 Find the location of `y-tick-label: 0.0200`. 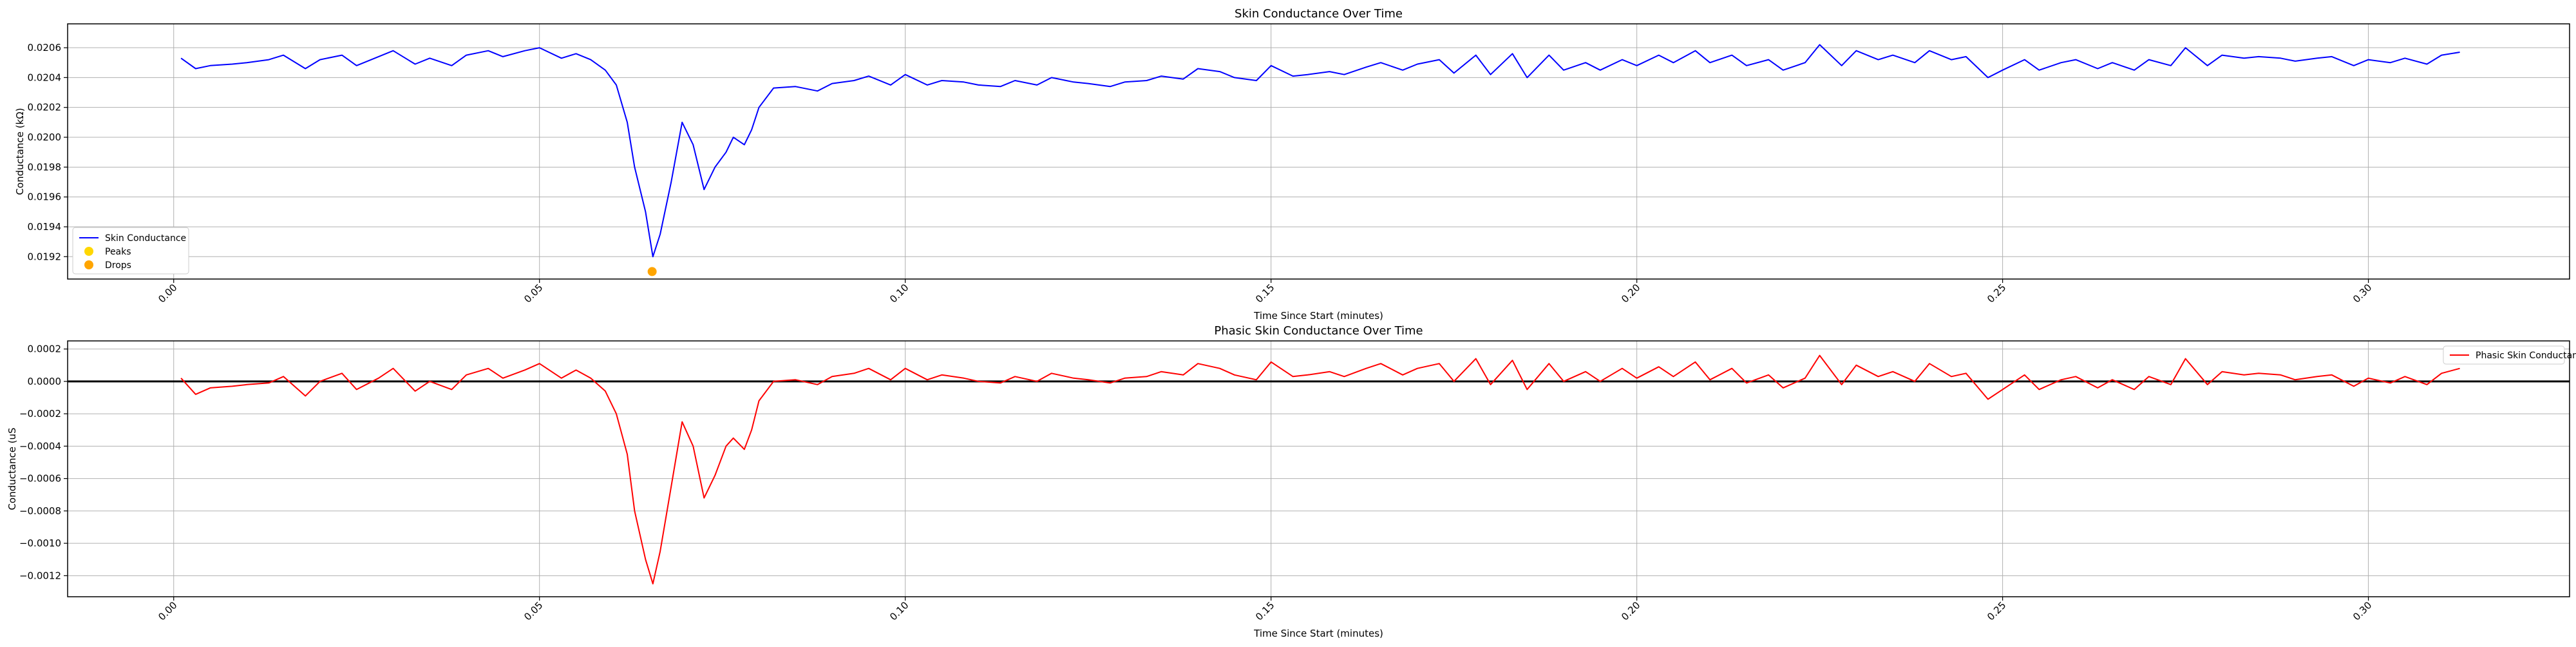

y-tick-label: 0.0200 is located at coordinates (45, 137).